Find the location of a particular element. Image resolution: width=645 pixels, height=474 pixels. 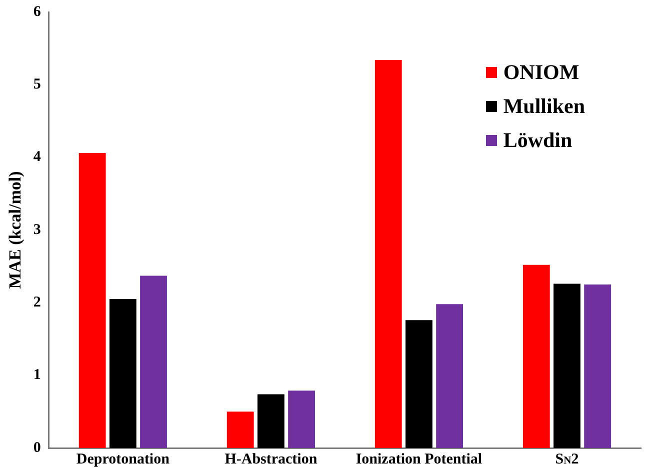

y-tick-label: 1 is located at coordinates (37, 375).